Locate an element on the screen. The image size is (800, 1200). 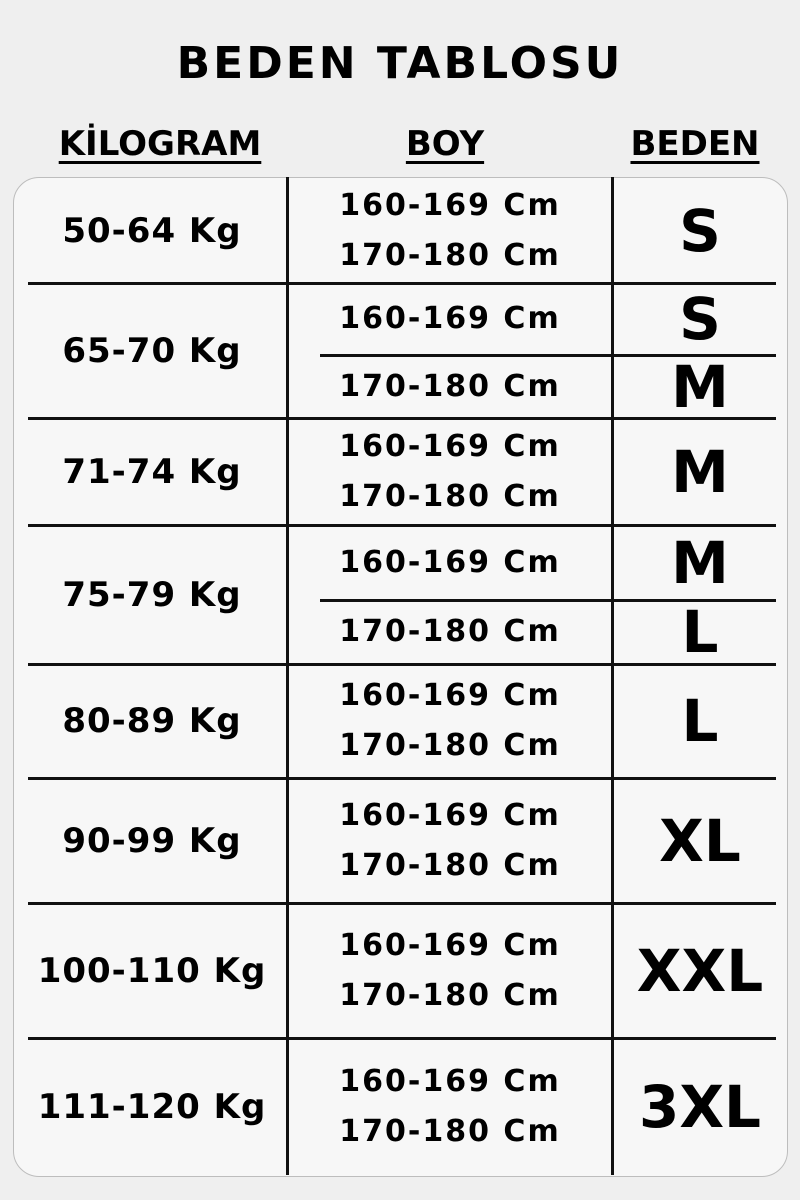
weight-cell: 65-70 Kg is located at coordinates (152, 350).